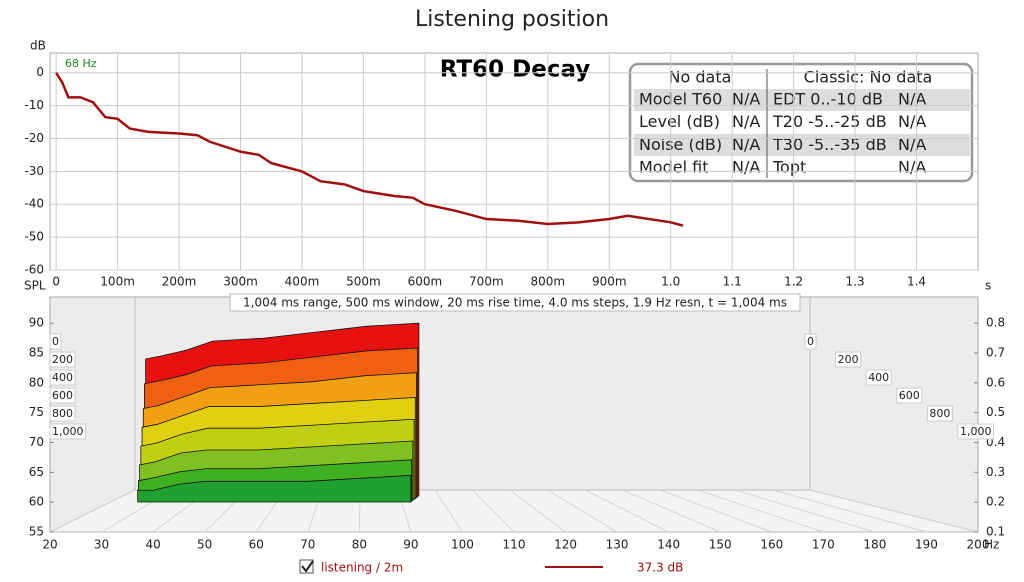 Image resolution: width=1024 pixels, height=582 pixels. What do you see at coordinates (36, 532) in the screenshot?
I see `y-tick-label: 55` at bounding box center [36, 532].